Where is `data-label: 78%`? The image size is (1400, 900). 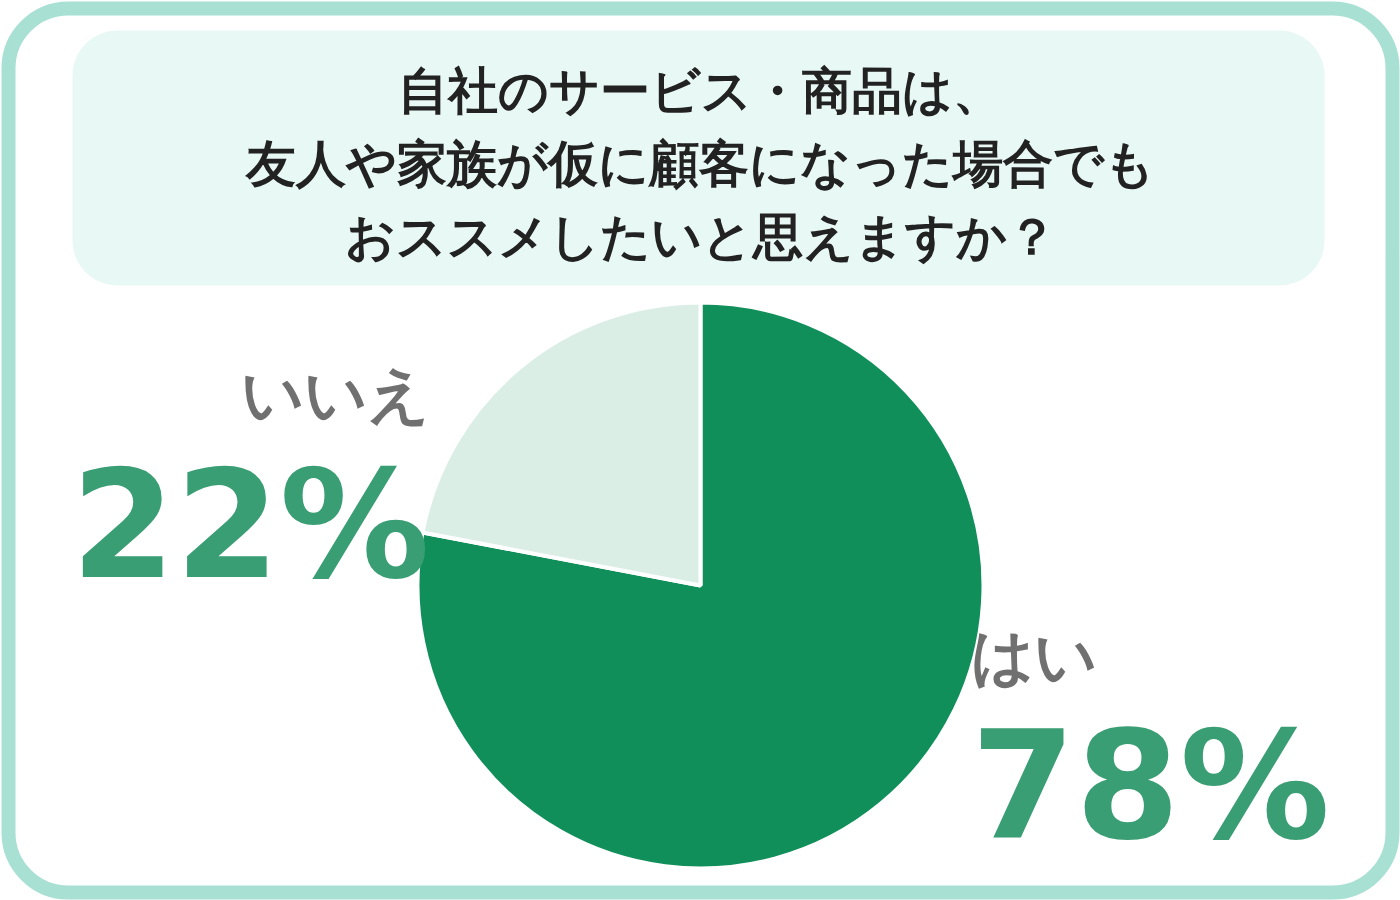 data-label: 78% is located at coordinates (1151, 786).